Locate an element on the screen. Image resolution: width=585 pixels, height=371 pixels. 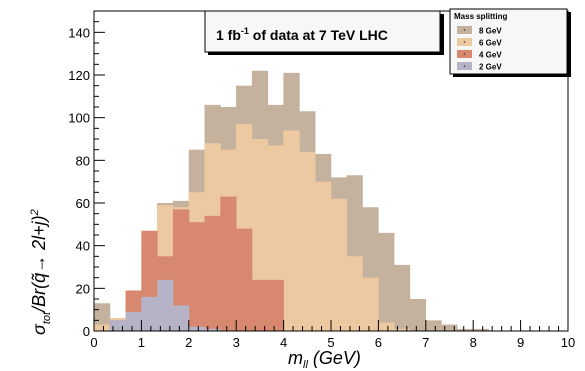
series-2-gev is located at coordinates (165, 305).